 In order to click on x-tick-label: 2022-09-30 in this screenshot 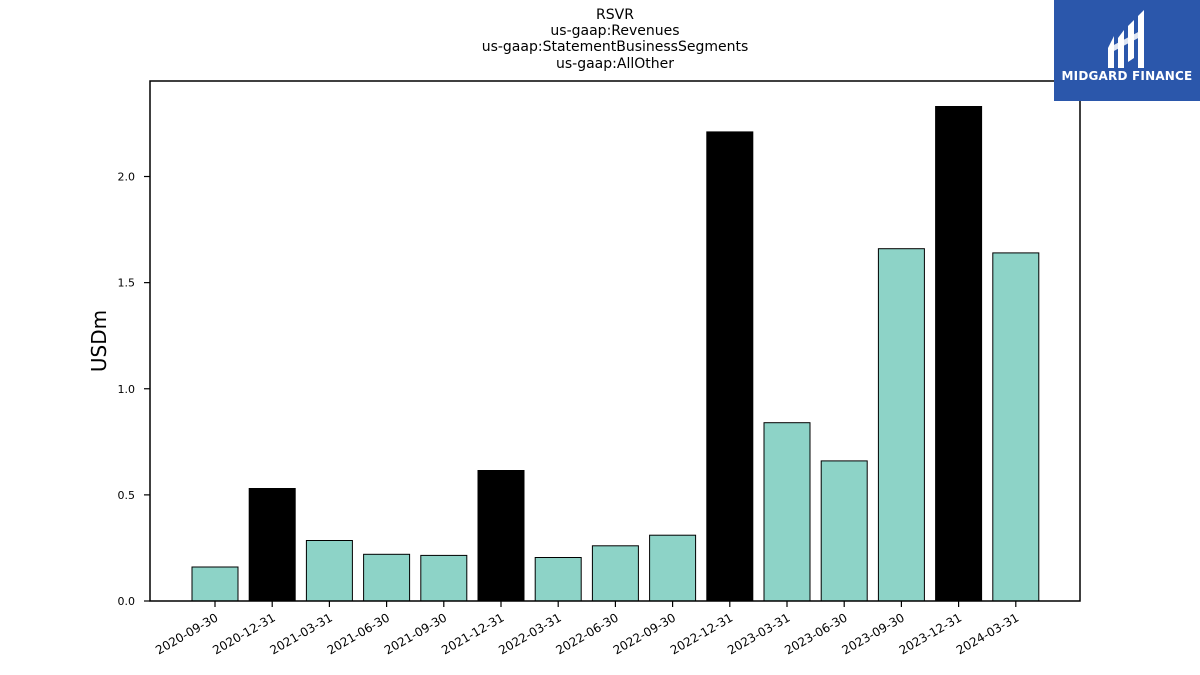, I will do `click(644, 633)`.